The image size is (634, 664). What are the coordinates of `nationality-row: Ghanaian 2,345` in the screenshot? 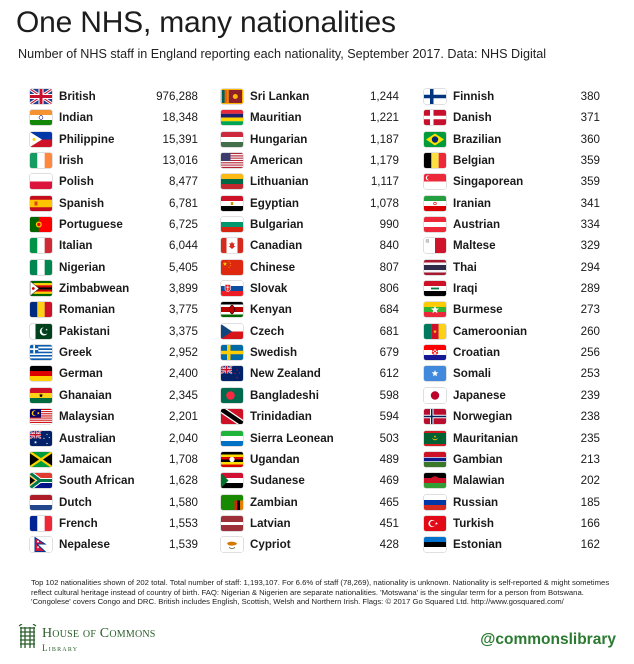 It's located at (114, 394).